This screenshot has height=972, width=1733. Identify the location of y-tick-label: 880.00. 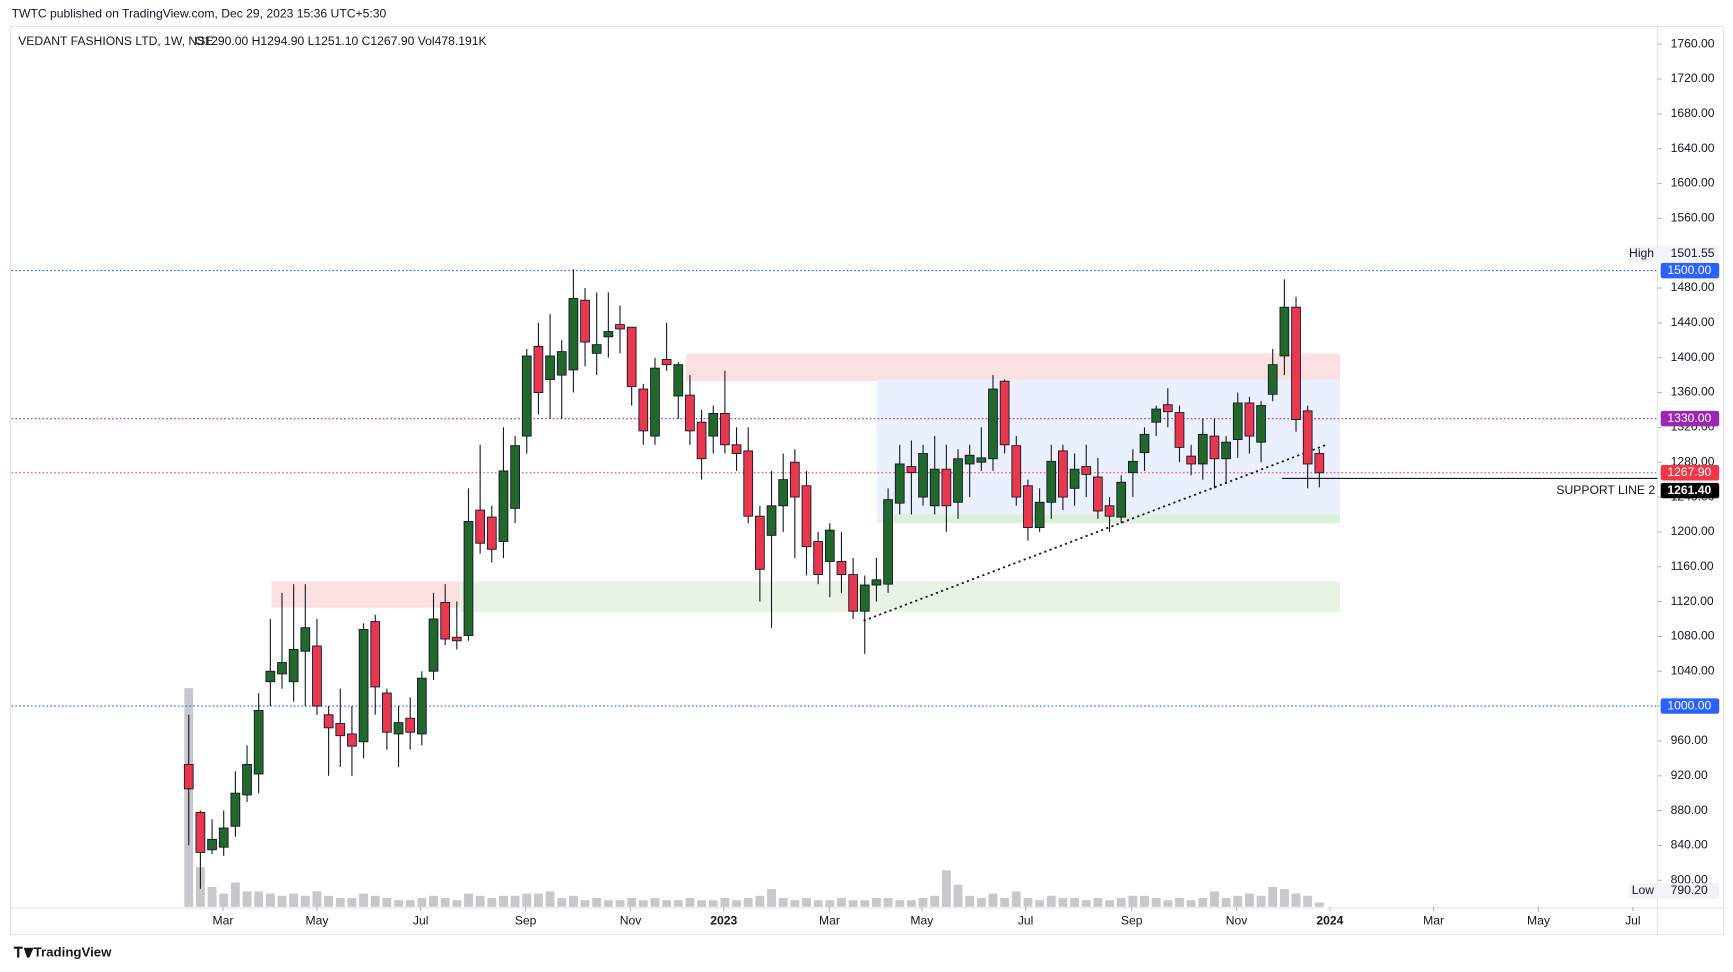
(1689, 810).